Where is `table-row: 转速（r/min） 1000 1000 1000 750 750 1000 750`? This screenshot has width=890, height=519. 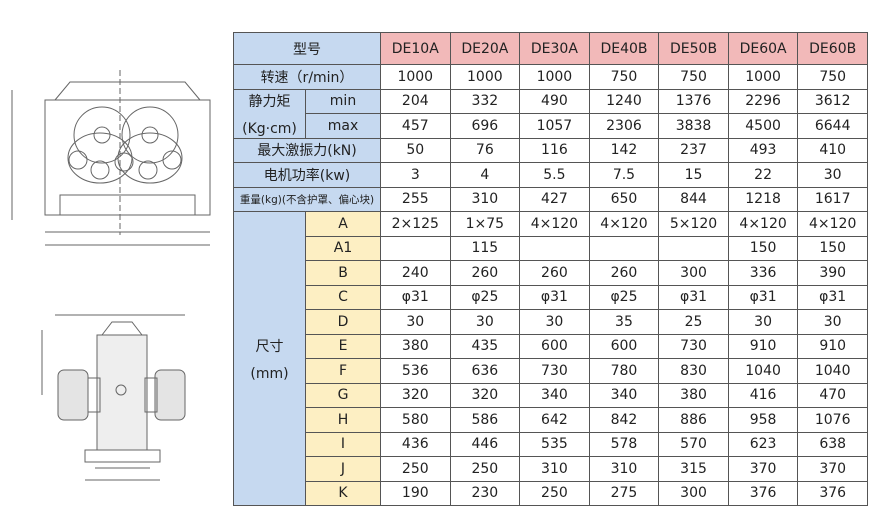 table-row: 转速（r/min） 1000 1000 1000 750 750 1000 750 is located at coordinates (550, 77).